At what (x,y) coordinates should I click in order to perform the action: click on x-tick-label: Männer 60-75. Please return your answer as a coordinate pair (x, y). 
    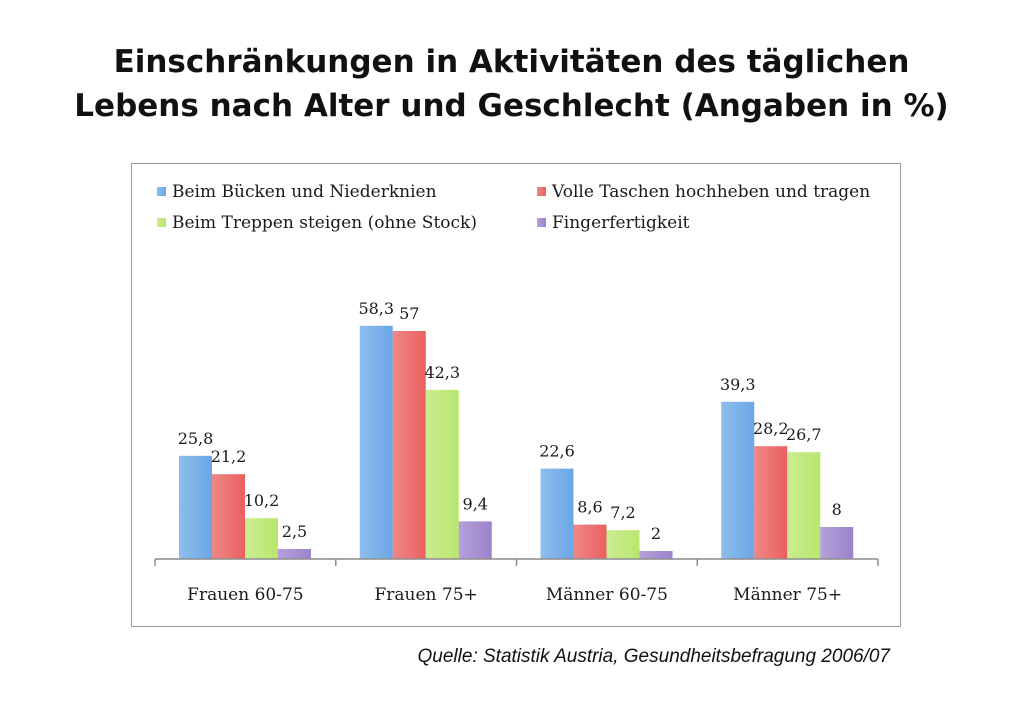
    Looking at the image, I should click on (607, 595).